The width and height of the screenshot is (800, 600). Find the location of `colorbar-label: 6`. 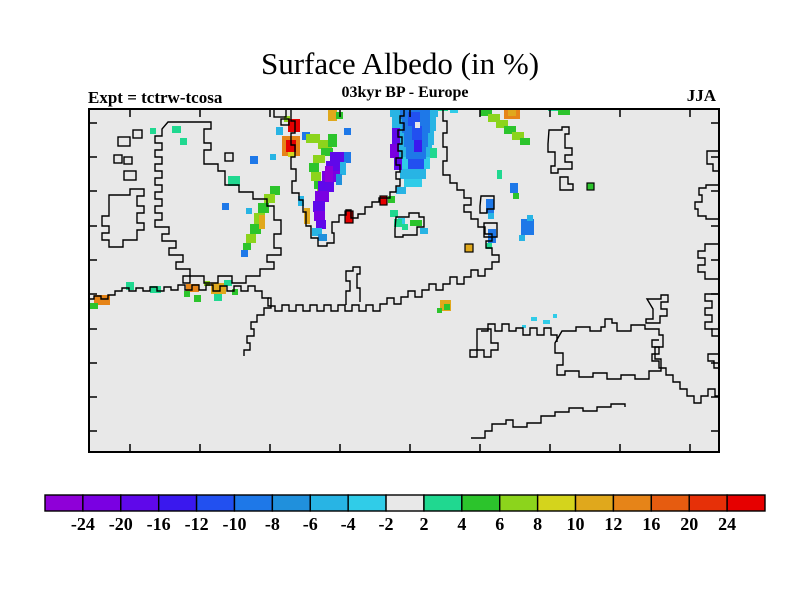

colorbar-label: 6 is located at coordinates (499, 524).